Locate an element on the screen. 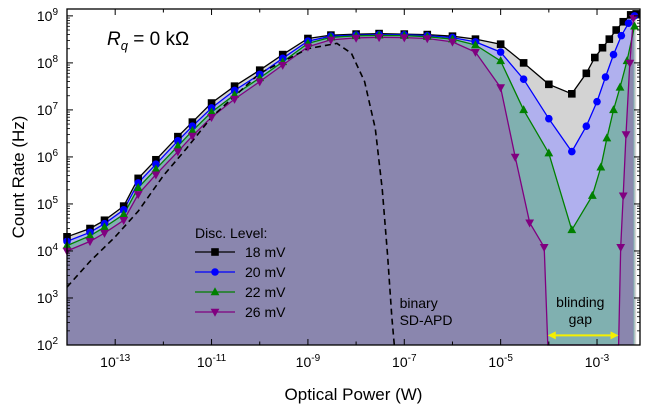  y-tick-label: 10⁷ is located at coordinates (48, 109).